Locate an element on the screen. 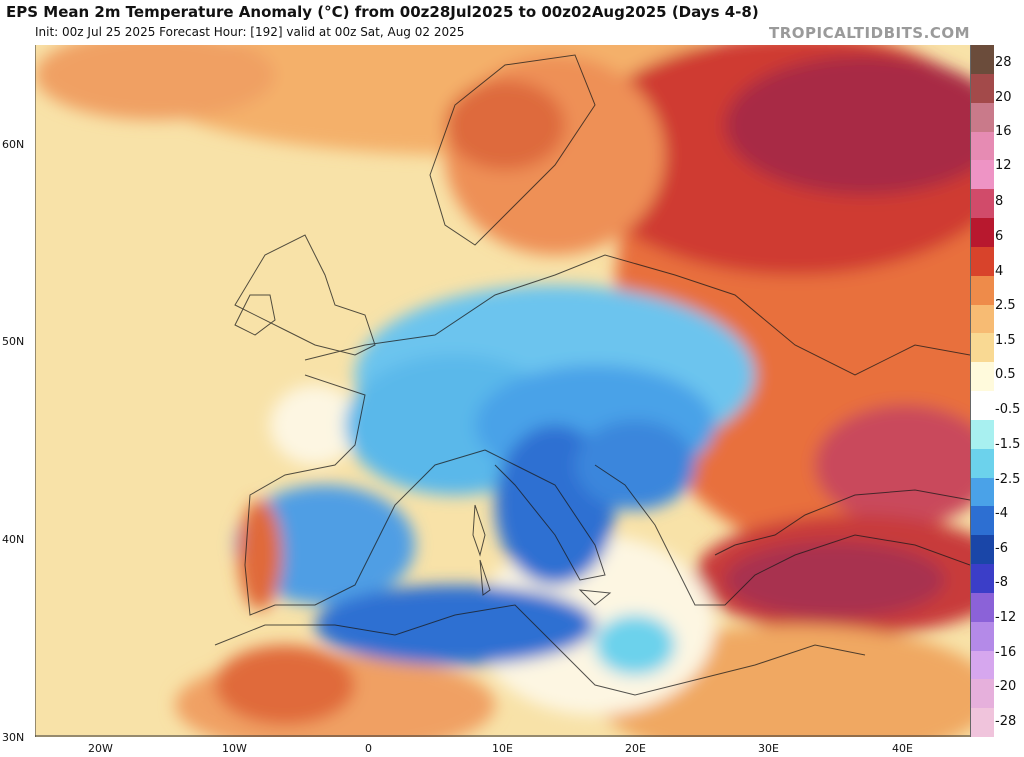 The height and width of the screenshot is (757, 1024). lat-label: 30N is located at coordinates (13, 737).